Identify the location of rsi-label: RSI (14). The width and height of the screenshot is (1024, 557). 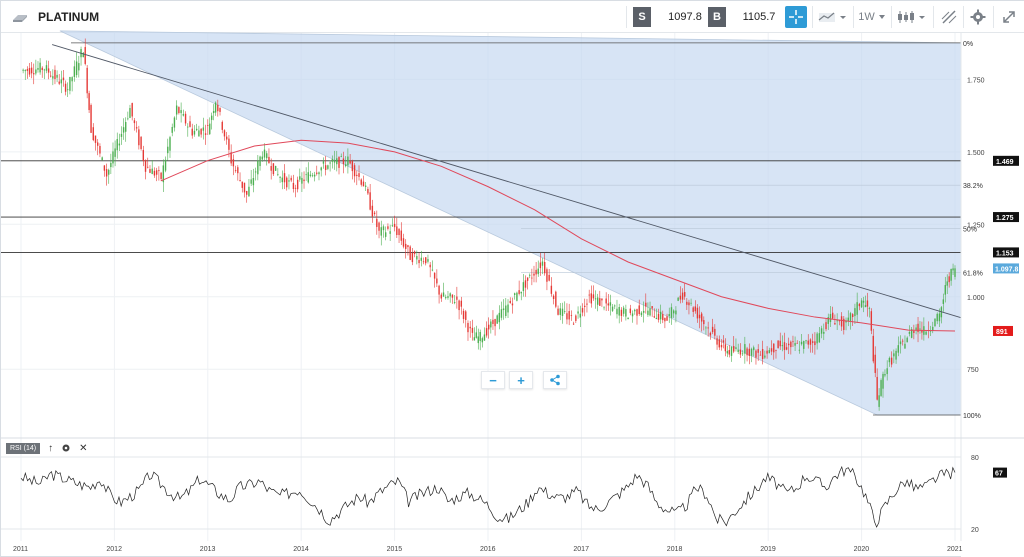
(23, 448).